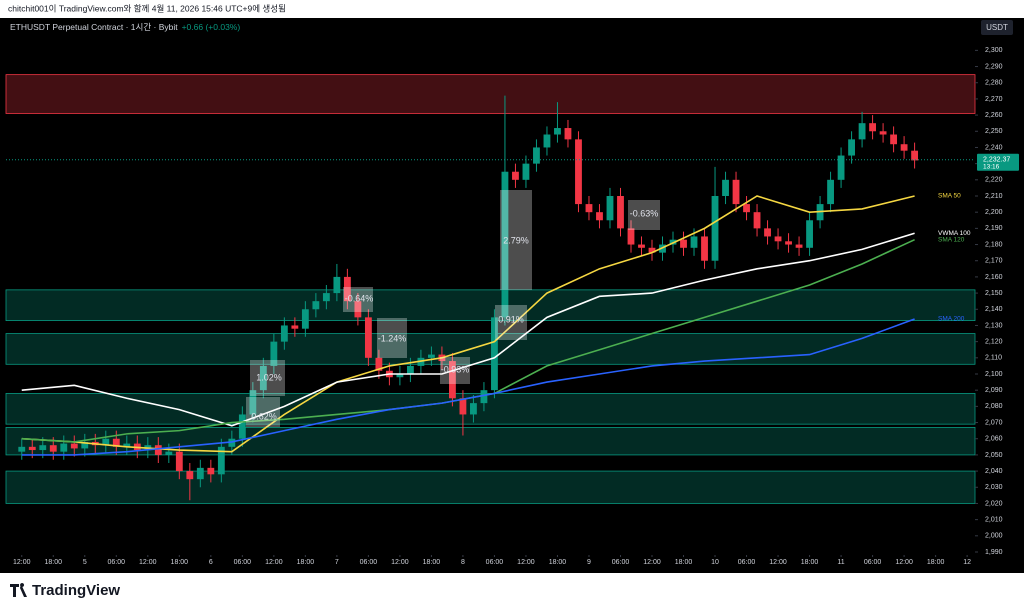 This screenshot has height=609, width=1024. What do you see at coordinates (994, 261) in the screenshot?
I see `y-tick-label: 2,170` at bounding box center [994, 261].